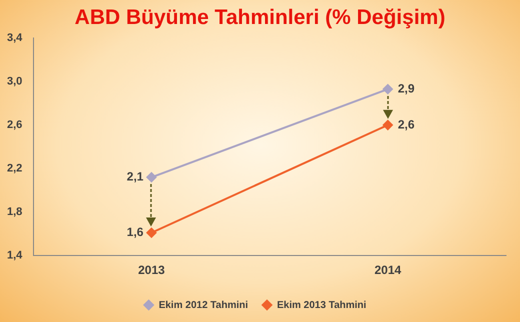 The height and width of the screenshot is (322, 520). I want to click on y-tick-label: 1,4, so click(15, 256).